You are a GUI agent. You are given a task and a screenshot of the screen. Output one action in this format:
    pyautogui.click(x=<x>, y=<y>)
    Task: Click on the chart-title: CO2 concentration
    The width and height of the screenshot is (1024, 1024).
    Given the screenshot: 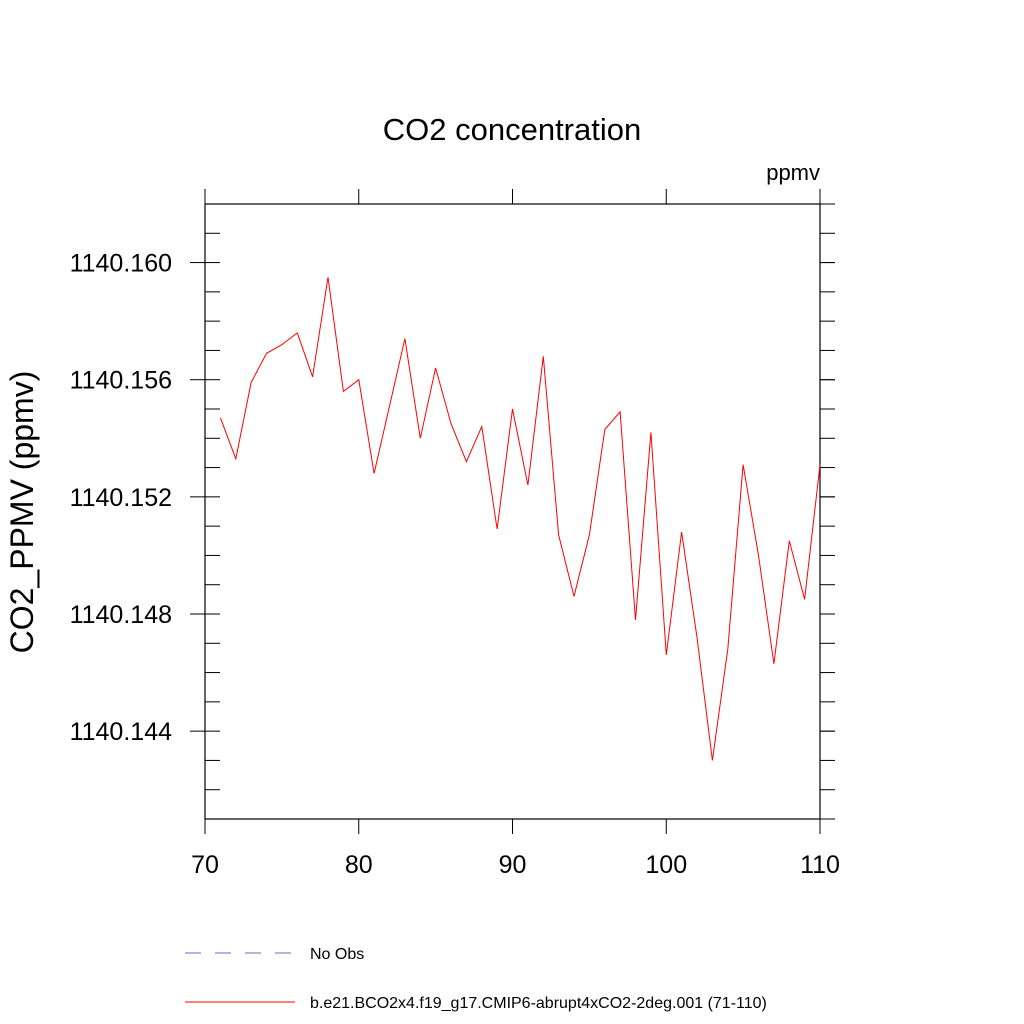 What is the action you would take?
    pyautogui.click(x=512, y=129)
    